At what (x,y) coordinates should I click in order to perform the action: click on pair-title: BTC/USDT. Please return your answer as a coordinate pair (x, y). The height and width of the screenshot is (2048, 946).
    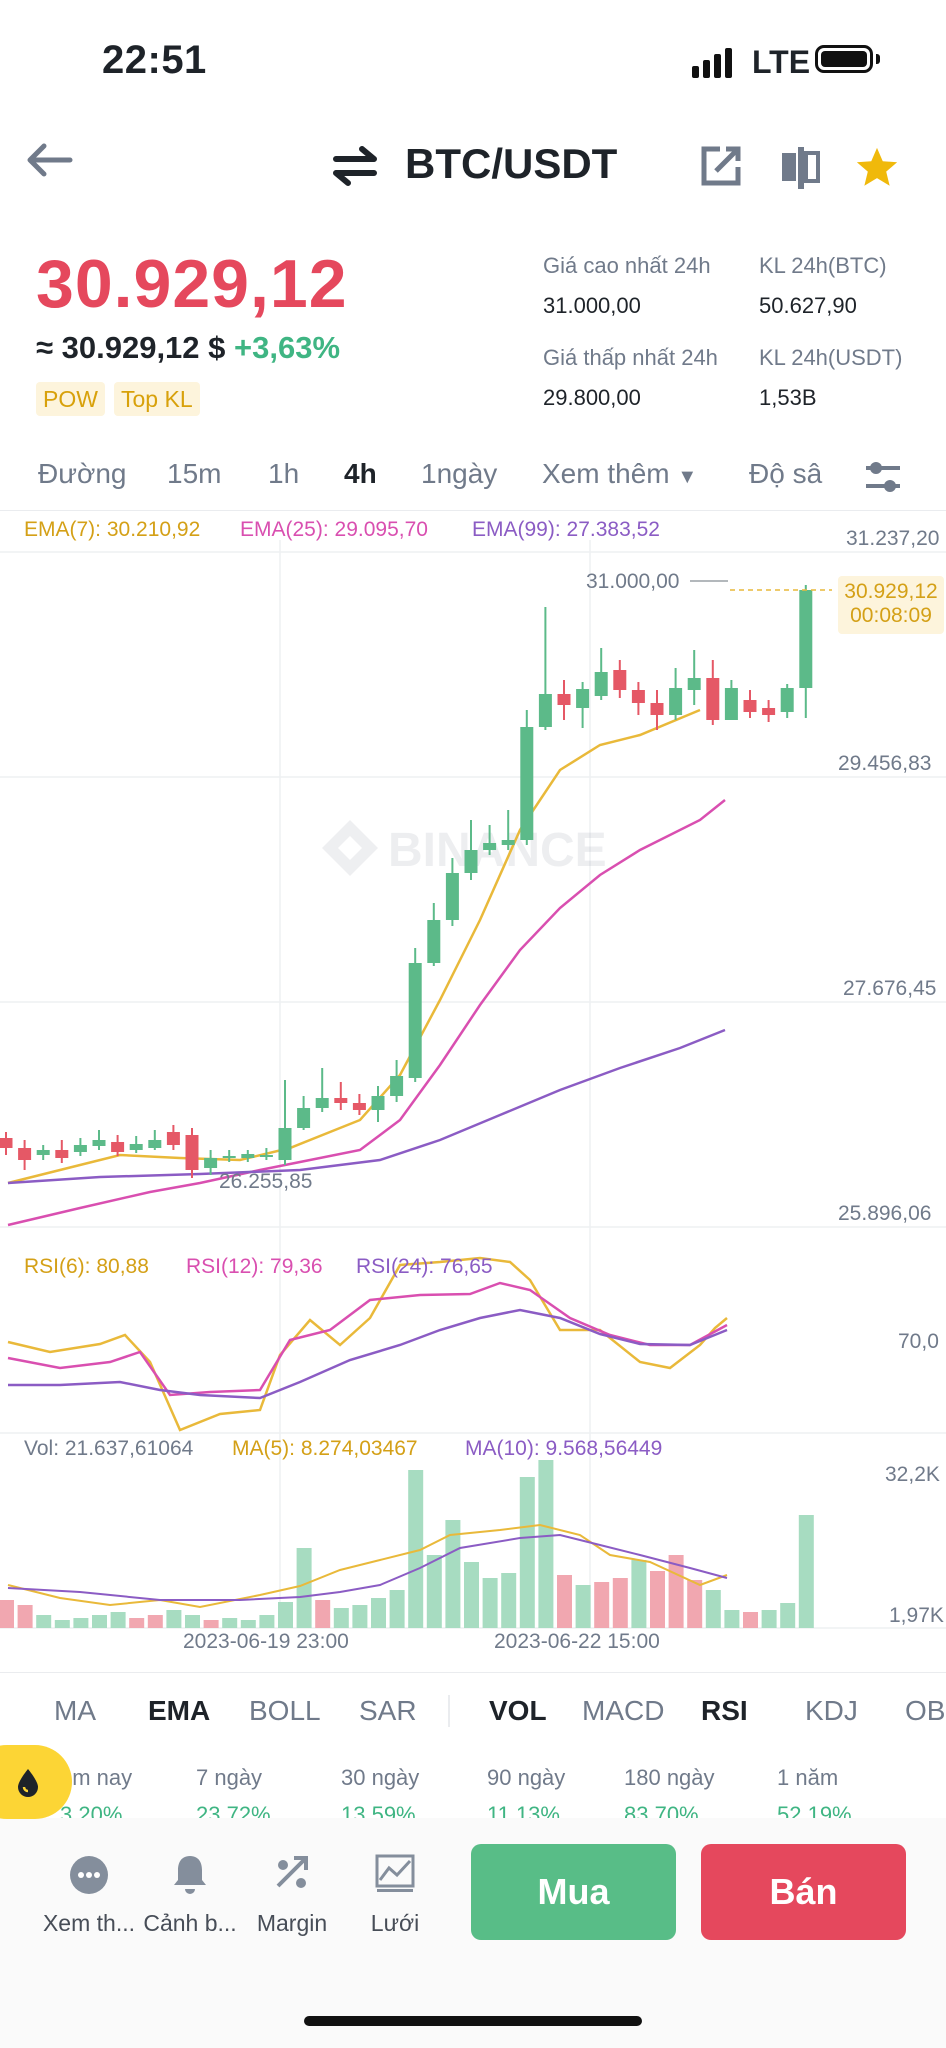
    Looking at the image, I should click on (511, 163).